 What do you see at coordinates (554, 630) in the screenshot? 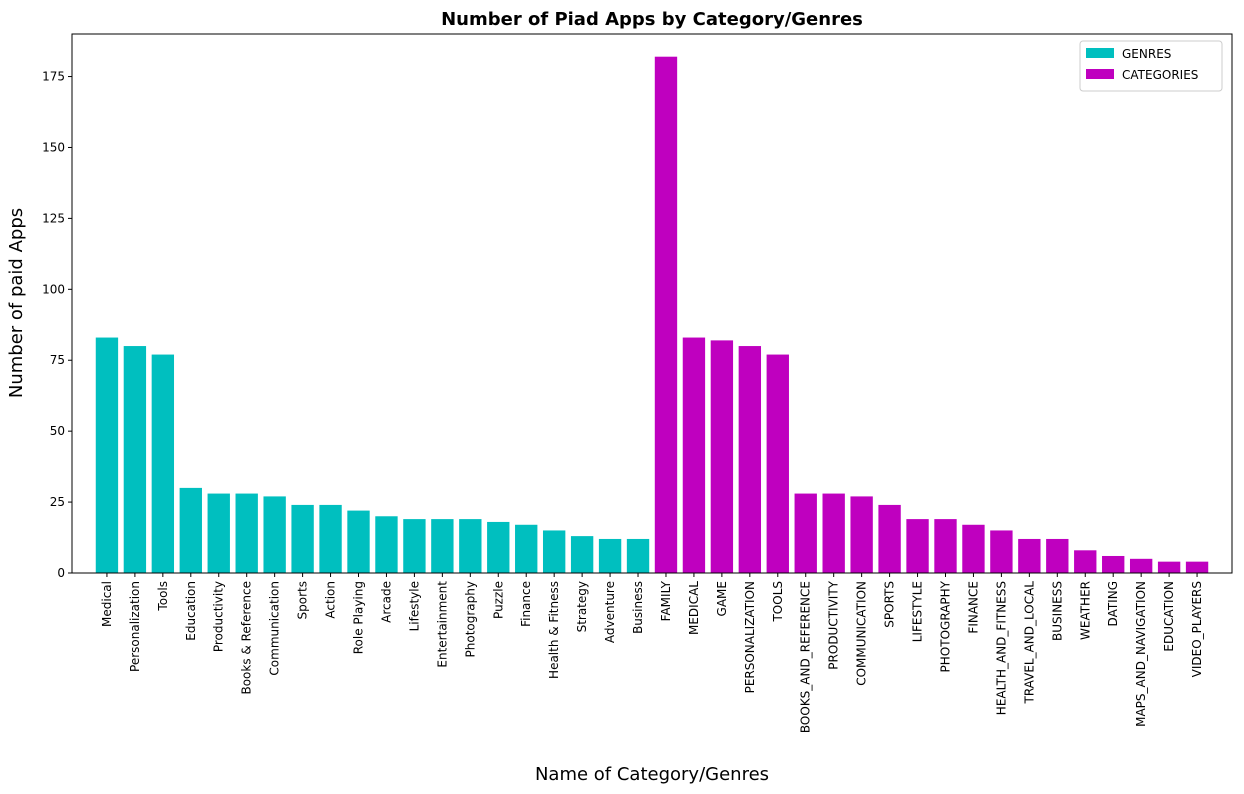
I see `x-tick-label: Health & Fitness` at bounding box center [554, 630].